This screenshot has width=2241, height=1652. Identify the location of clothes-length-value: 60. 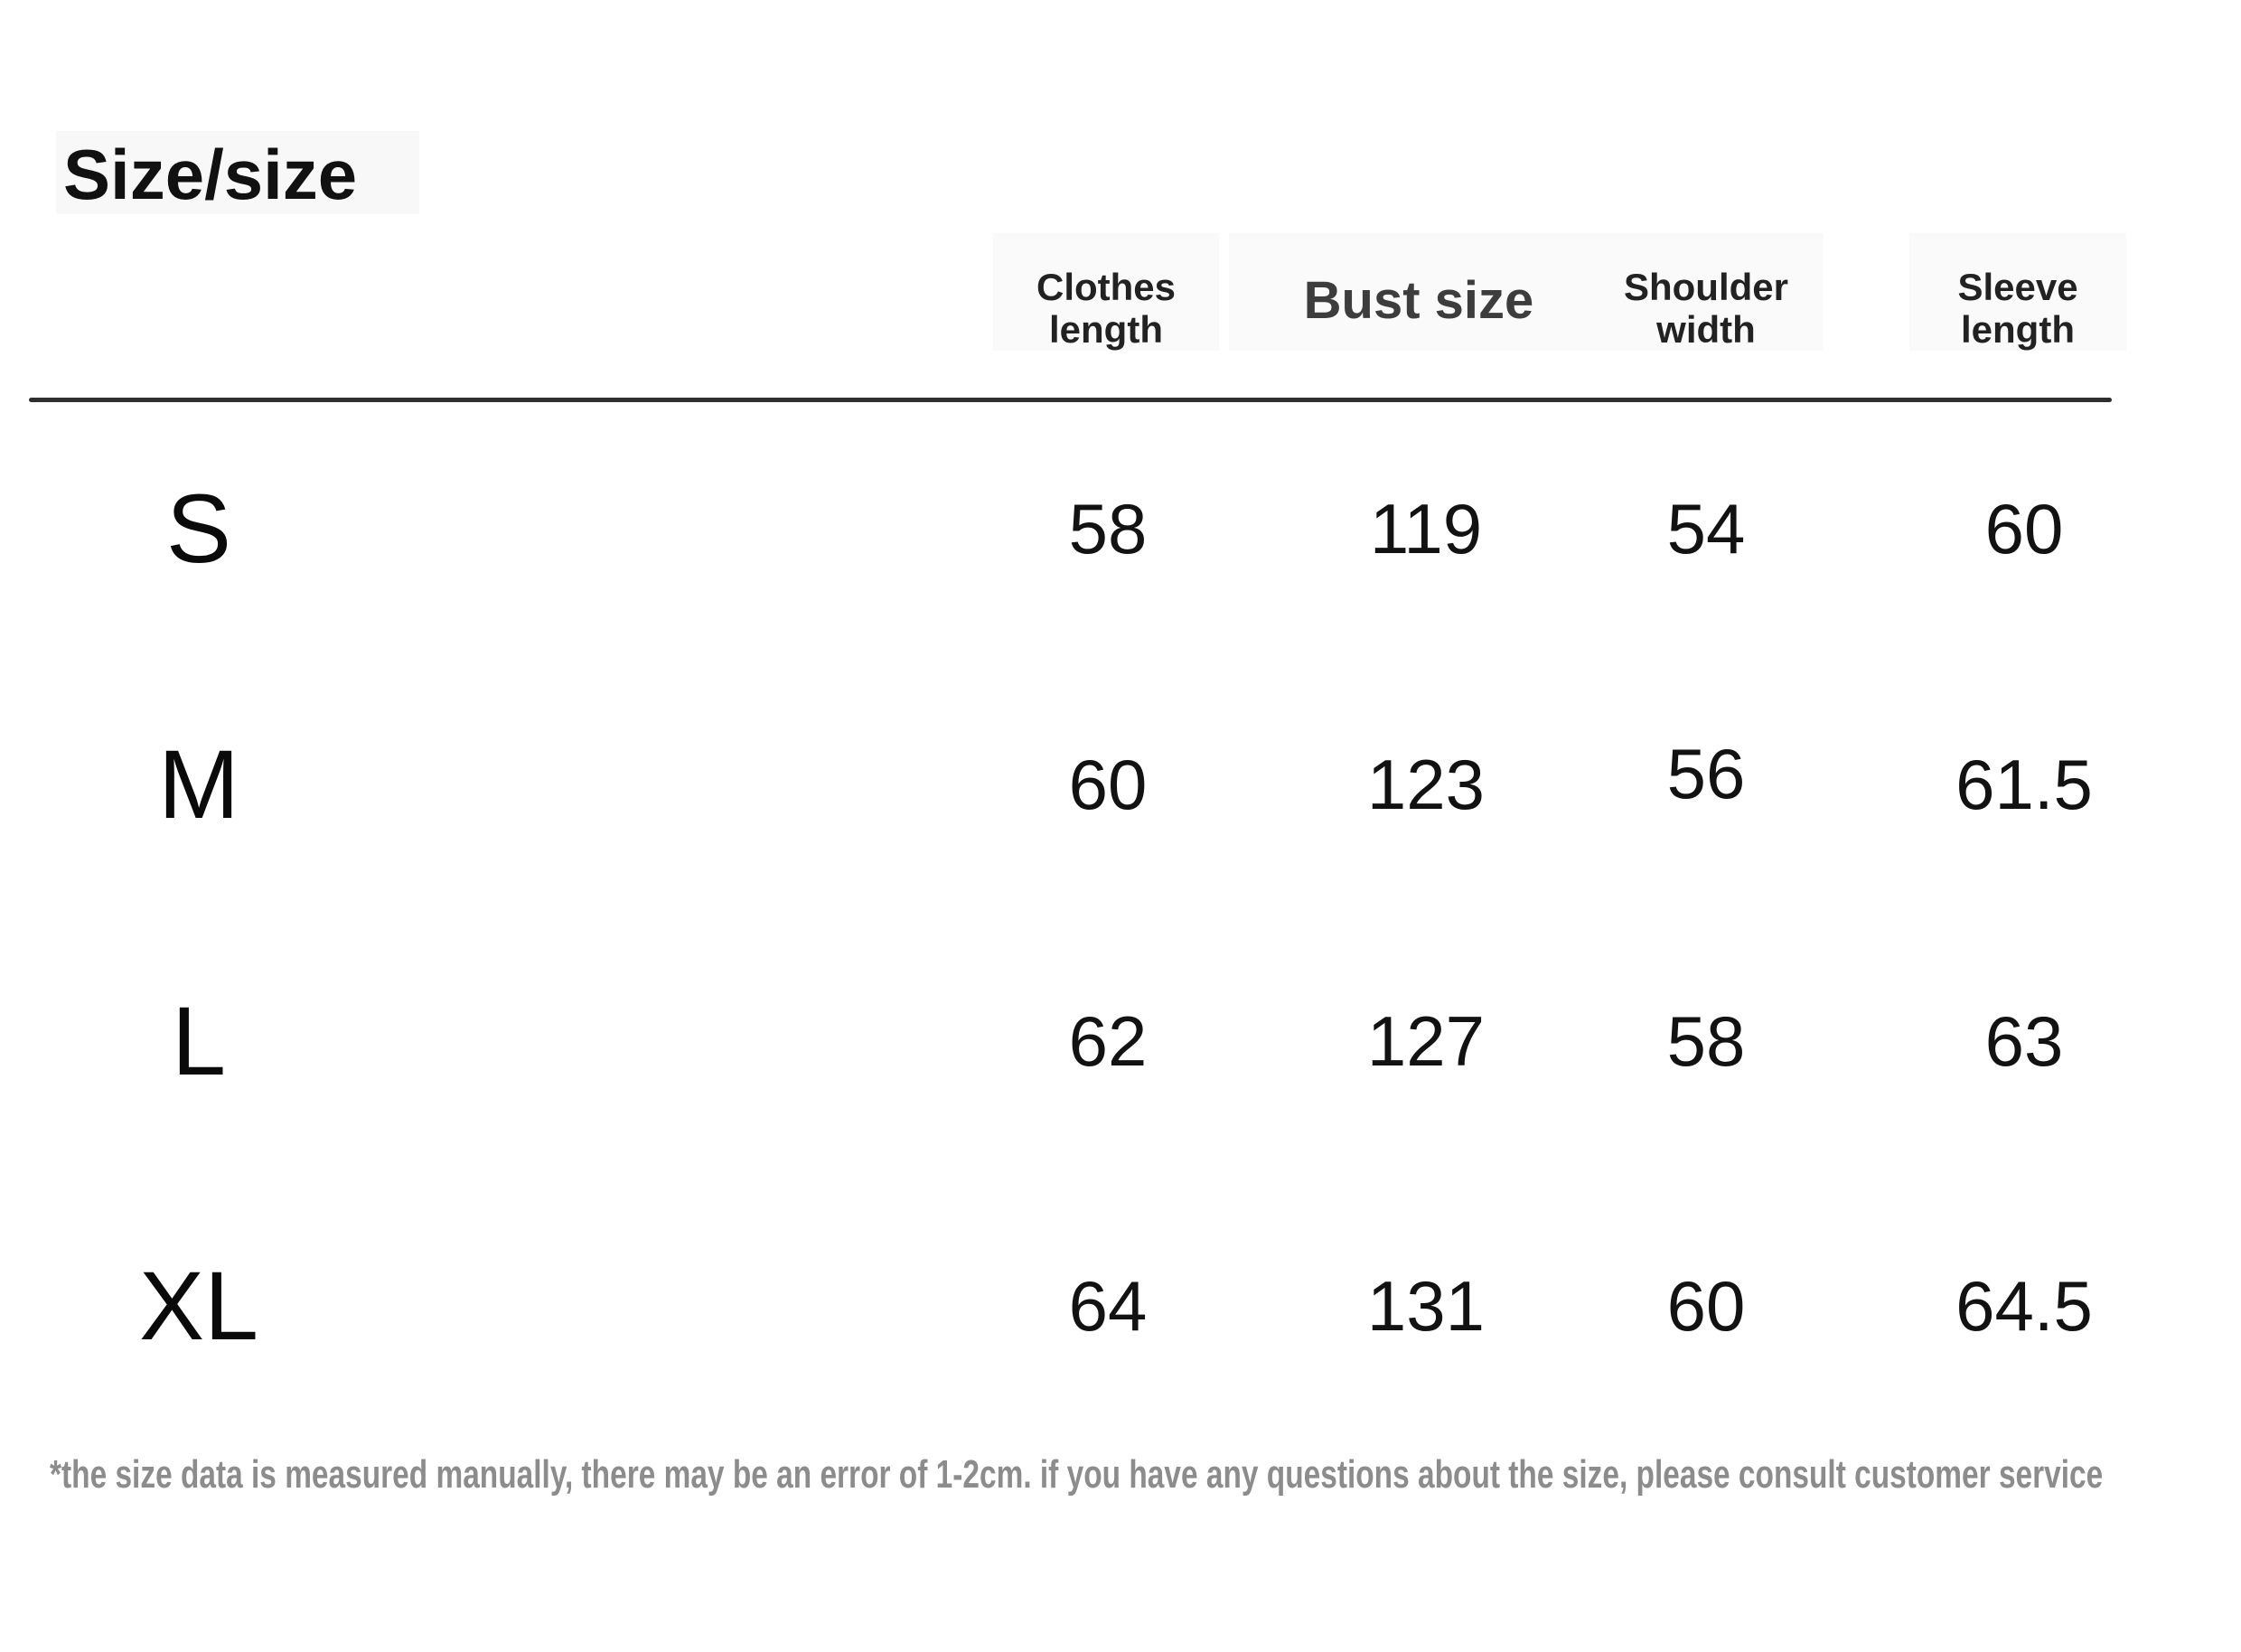
(1108, 784).